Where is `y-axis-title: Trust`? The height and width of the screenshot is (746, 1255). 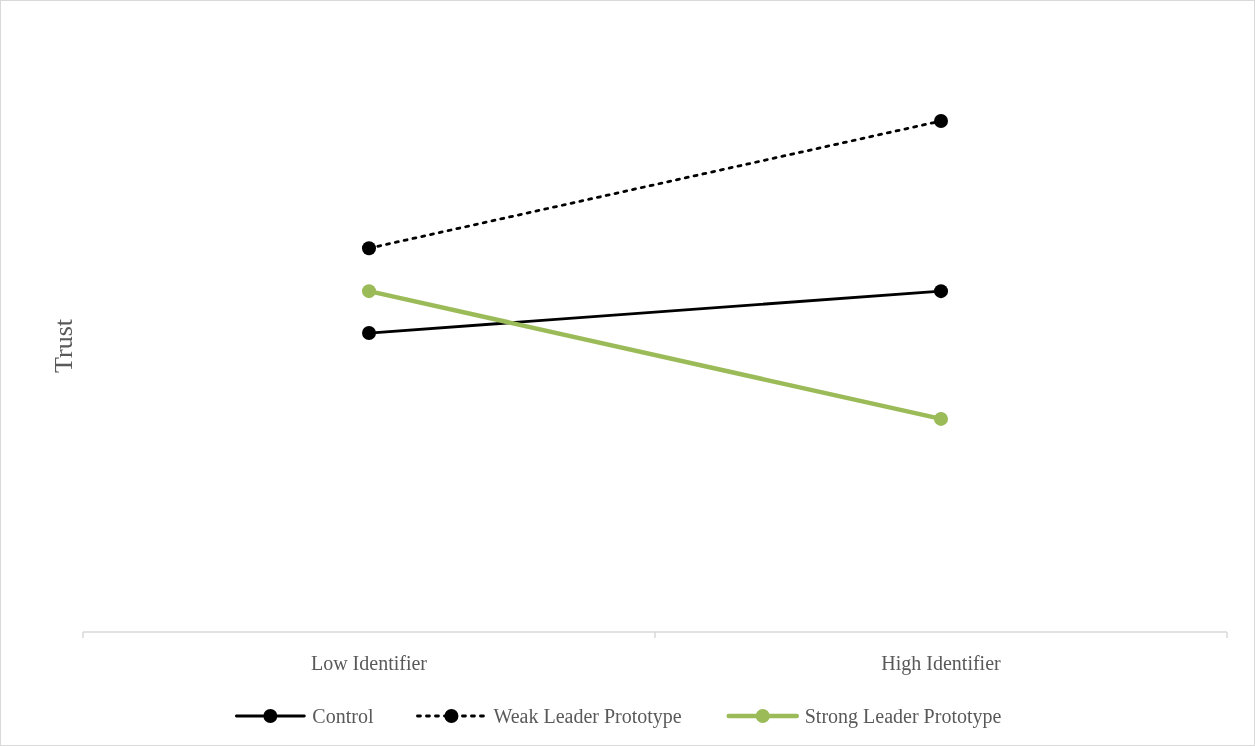 y-axis-title: Trust is located at coordinates (63, 345).